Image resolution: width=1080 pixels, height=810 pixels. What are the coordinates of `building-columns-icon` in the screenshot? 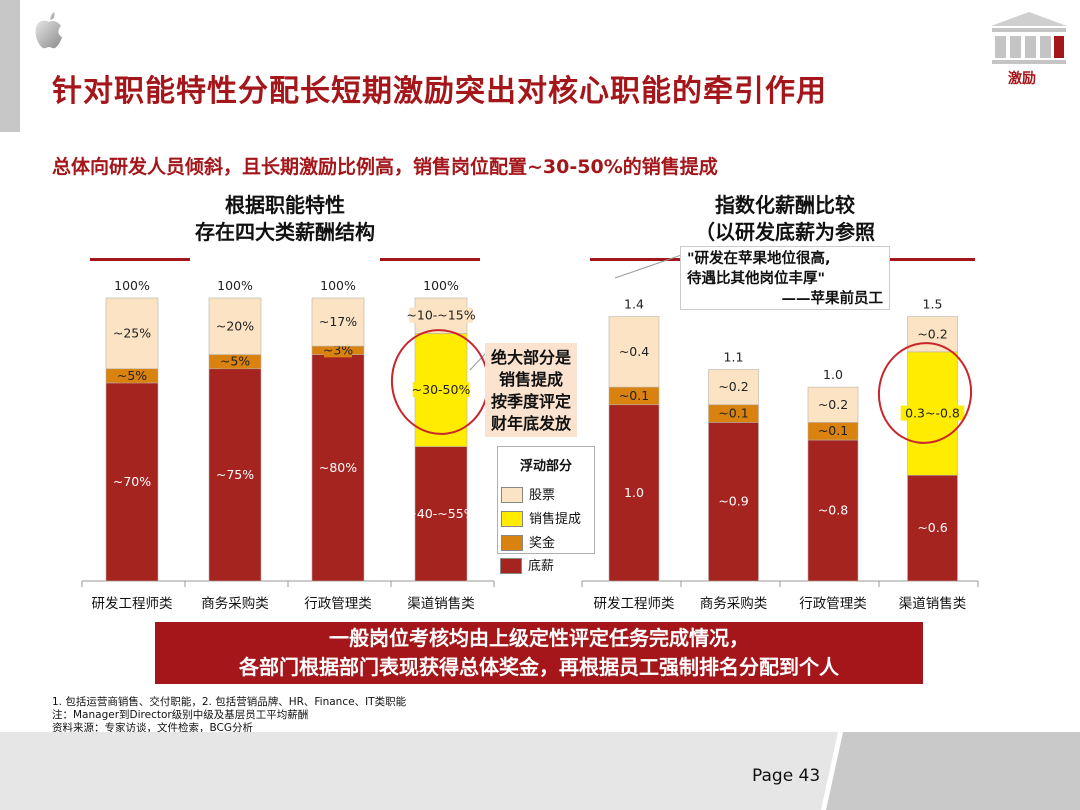 It's located at (1029, 38).